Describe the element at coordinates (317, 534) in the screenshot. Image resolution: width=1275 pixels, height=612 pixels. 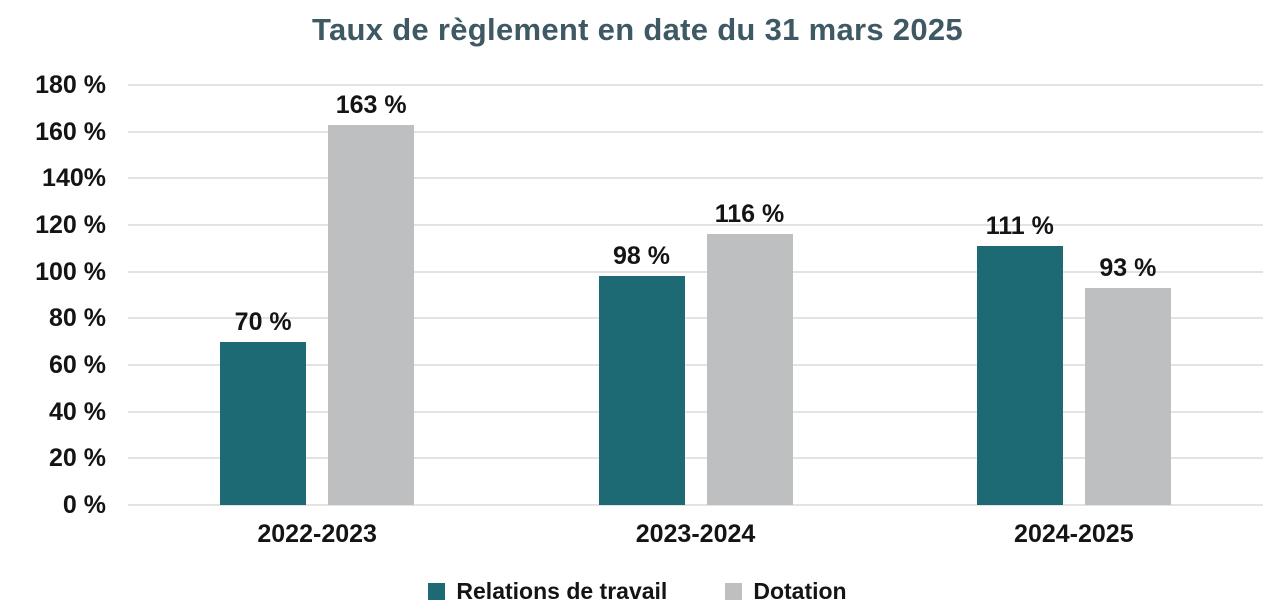
I see `x-tick-label: 2022-2023` at that location.